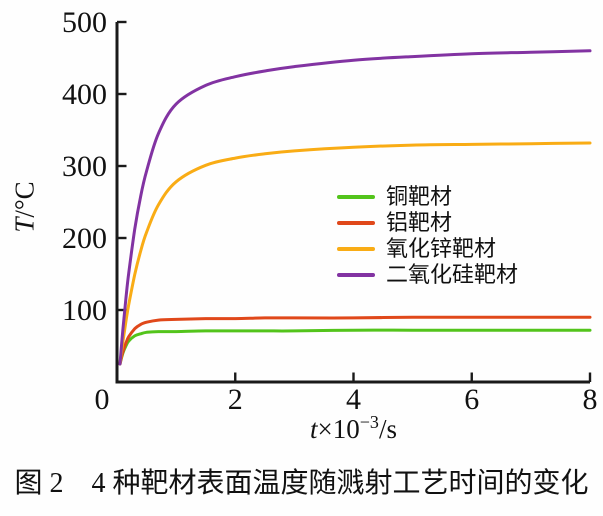  I want to click on legend-item-silicon-dioxide-target: 二氧化硅靶材, so click(427, 275).